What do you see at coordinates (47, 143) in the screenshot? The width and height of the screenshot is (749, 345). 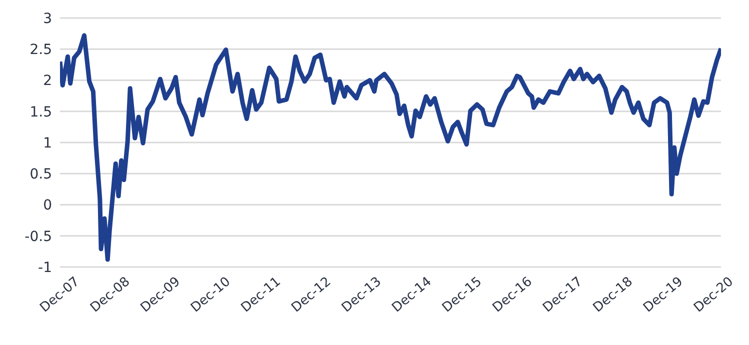 I see `y-tick-label: 1` at bounding box center [47, 143].